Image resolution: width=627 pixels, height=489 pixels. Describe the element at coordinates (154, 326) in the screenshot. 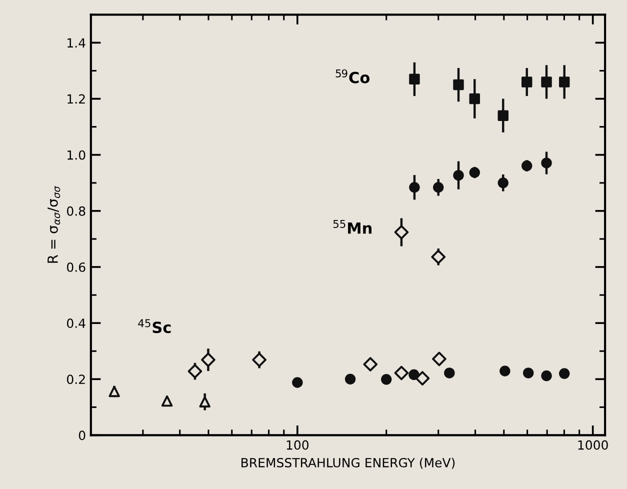

I see `annotation: $^{45}$Sc` at that location.